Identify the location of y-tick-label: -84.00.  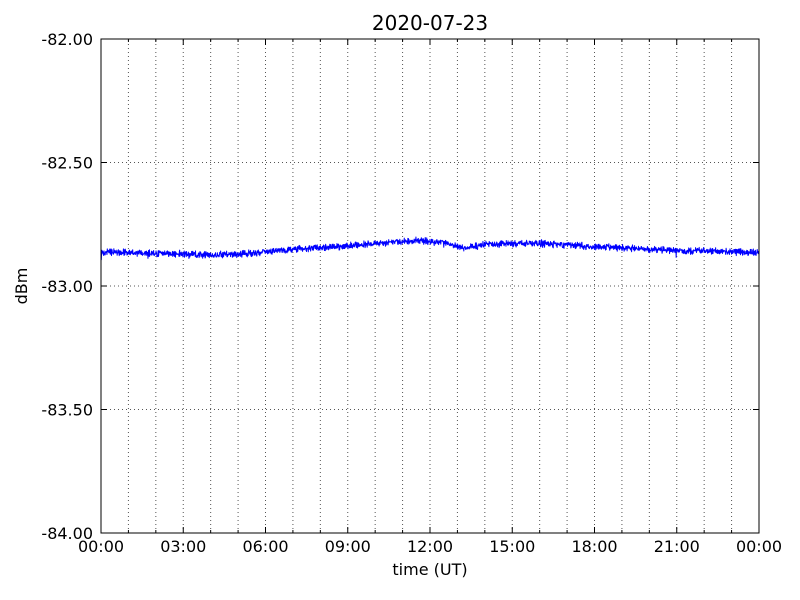
(67, 533).